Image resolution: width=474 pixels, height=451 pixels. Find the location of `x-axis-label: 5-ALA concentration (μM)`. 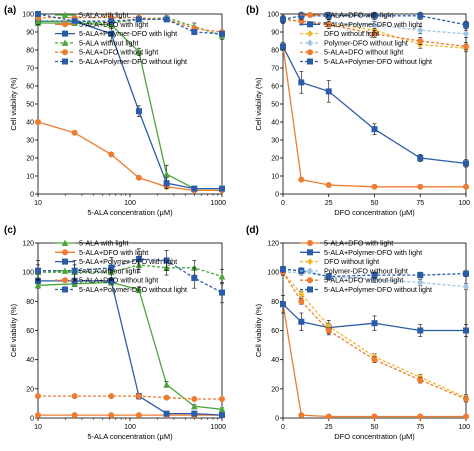

x-axis-label: 5-ALA concentration (μM) is located at coordinates (130, 436).